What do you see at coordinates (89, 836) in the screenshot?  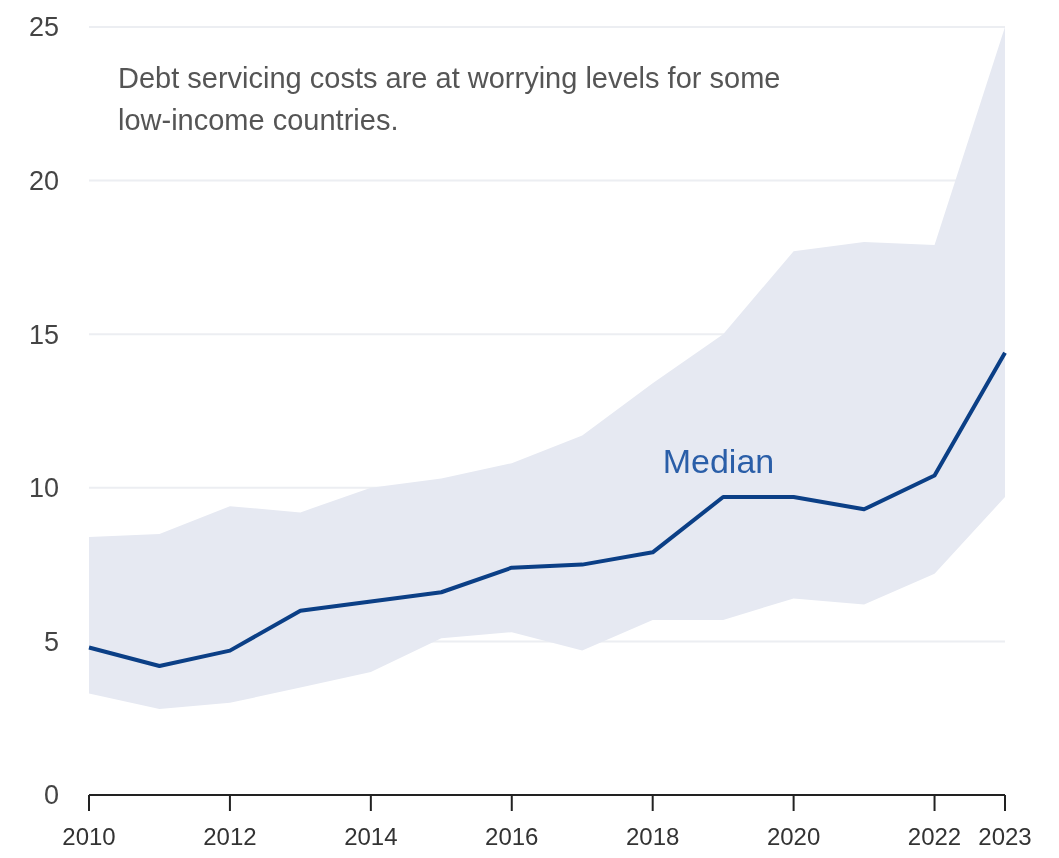 I see `x-tick-label: 2010` at bounding box center [89, 836].